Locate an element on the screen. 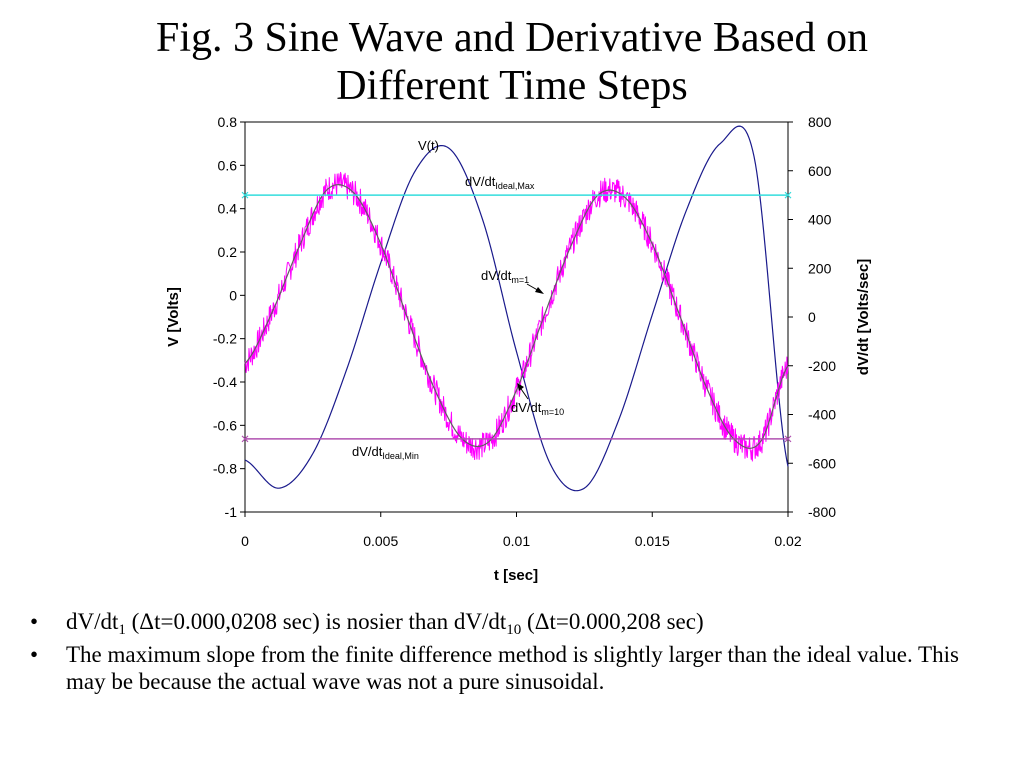 This screenshot has width=1024, height=768. y-right-tick-label: 0 is located at coordinates (812, 317).